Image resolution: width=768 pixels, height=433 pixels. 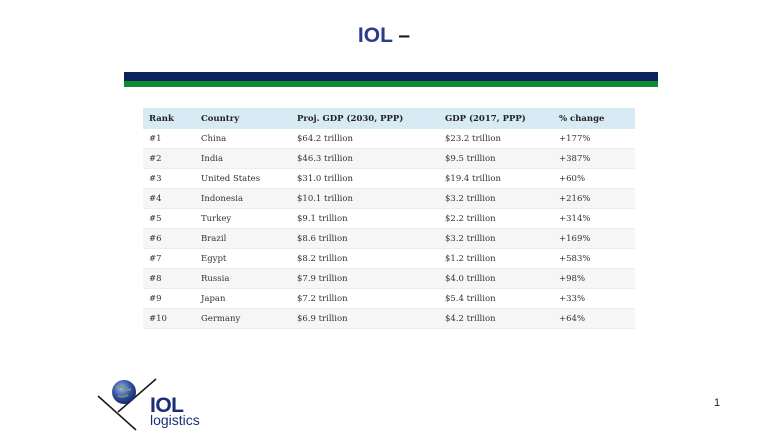 What do you see at coordinates (594, 139) in the screenshot?
I see `cell-change: +177%` at bounding box center [594, 139].